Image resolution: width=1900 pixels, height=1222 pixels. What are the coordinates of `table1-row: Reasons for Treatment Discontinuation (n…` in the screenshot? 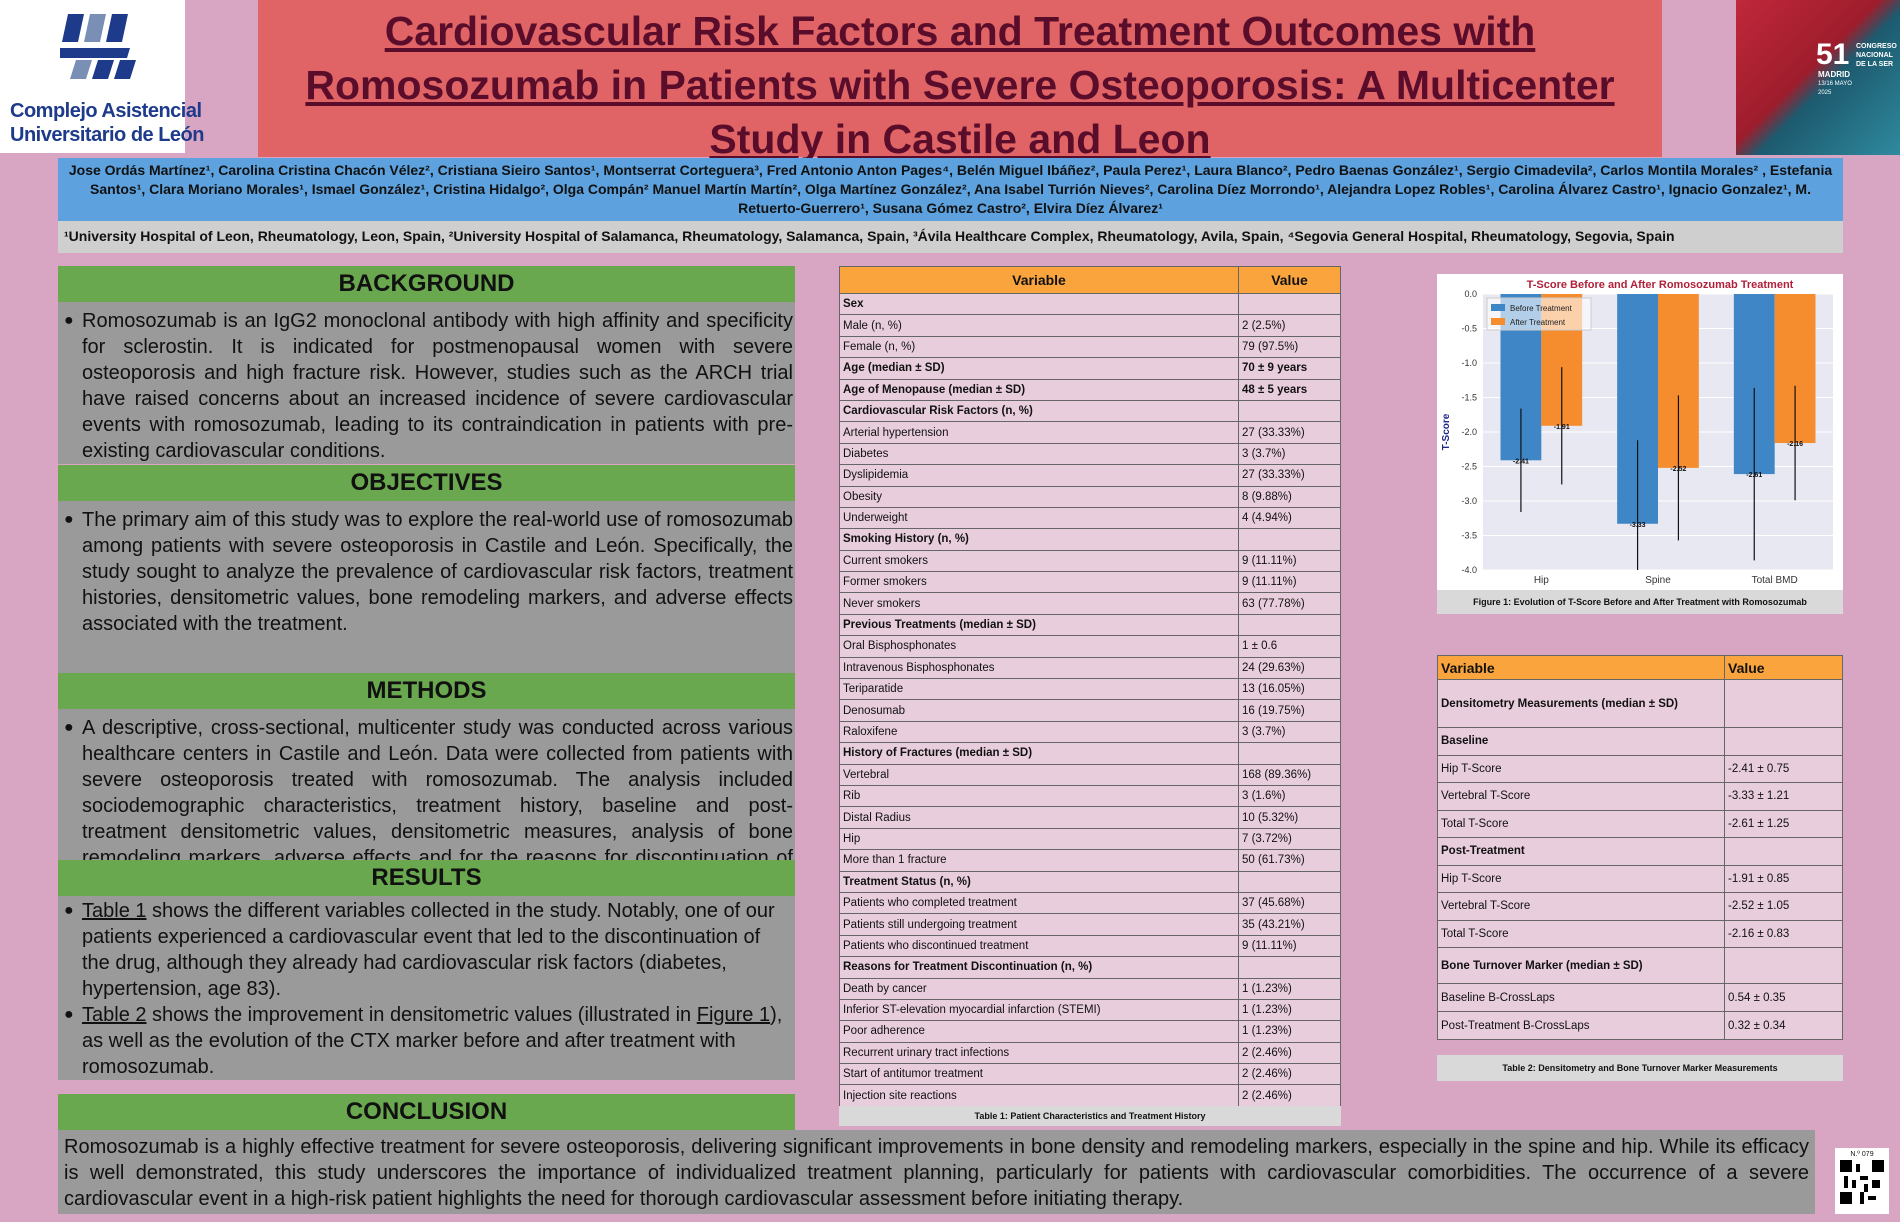 It's located at (1090, 967).